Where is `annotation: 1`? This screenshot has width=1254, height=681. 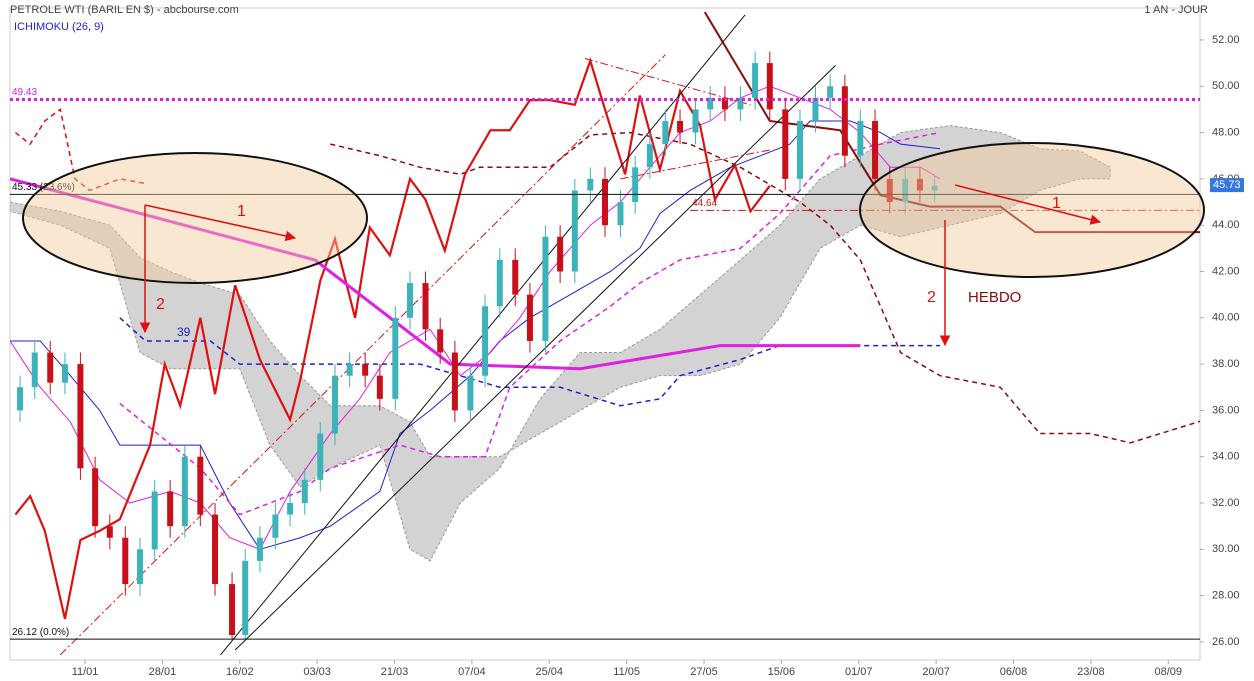 annotation: 1 is located at coordinates (1056, 203).